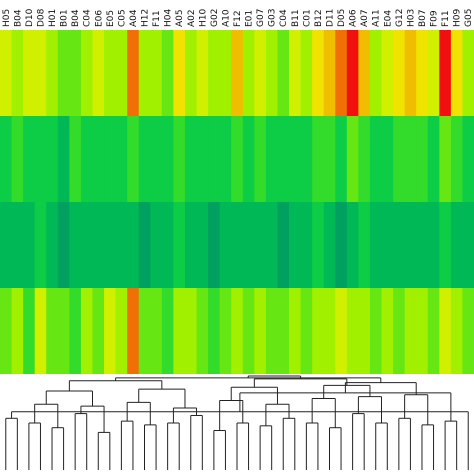  What do you see at coordinates (65, 18) in the screenshot?
I see `column-label: B01` at bounding box center [65, 18].